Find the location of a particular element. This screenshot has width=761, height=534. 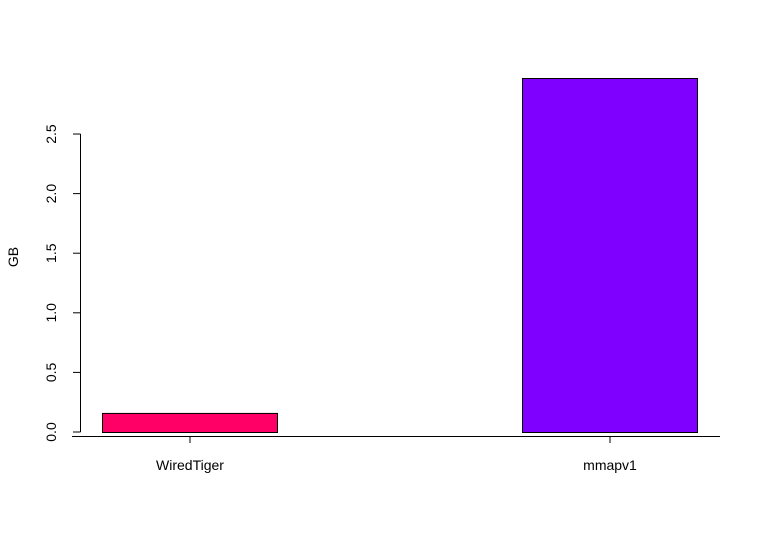

y-tick-label: 1.0 is located at coordinates (51, 313).